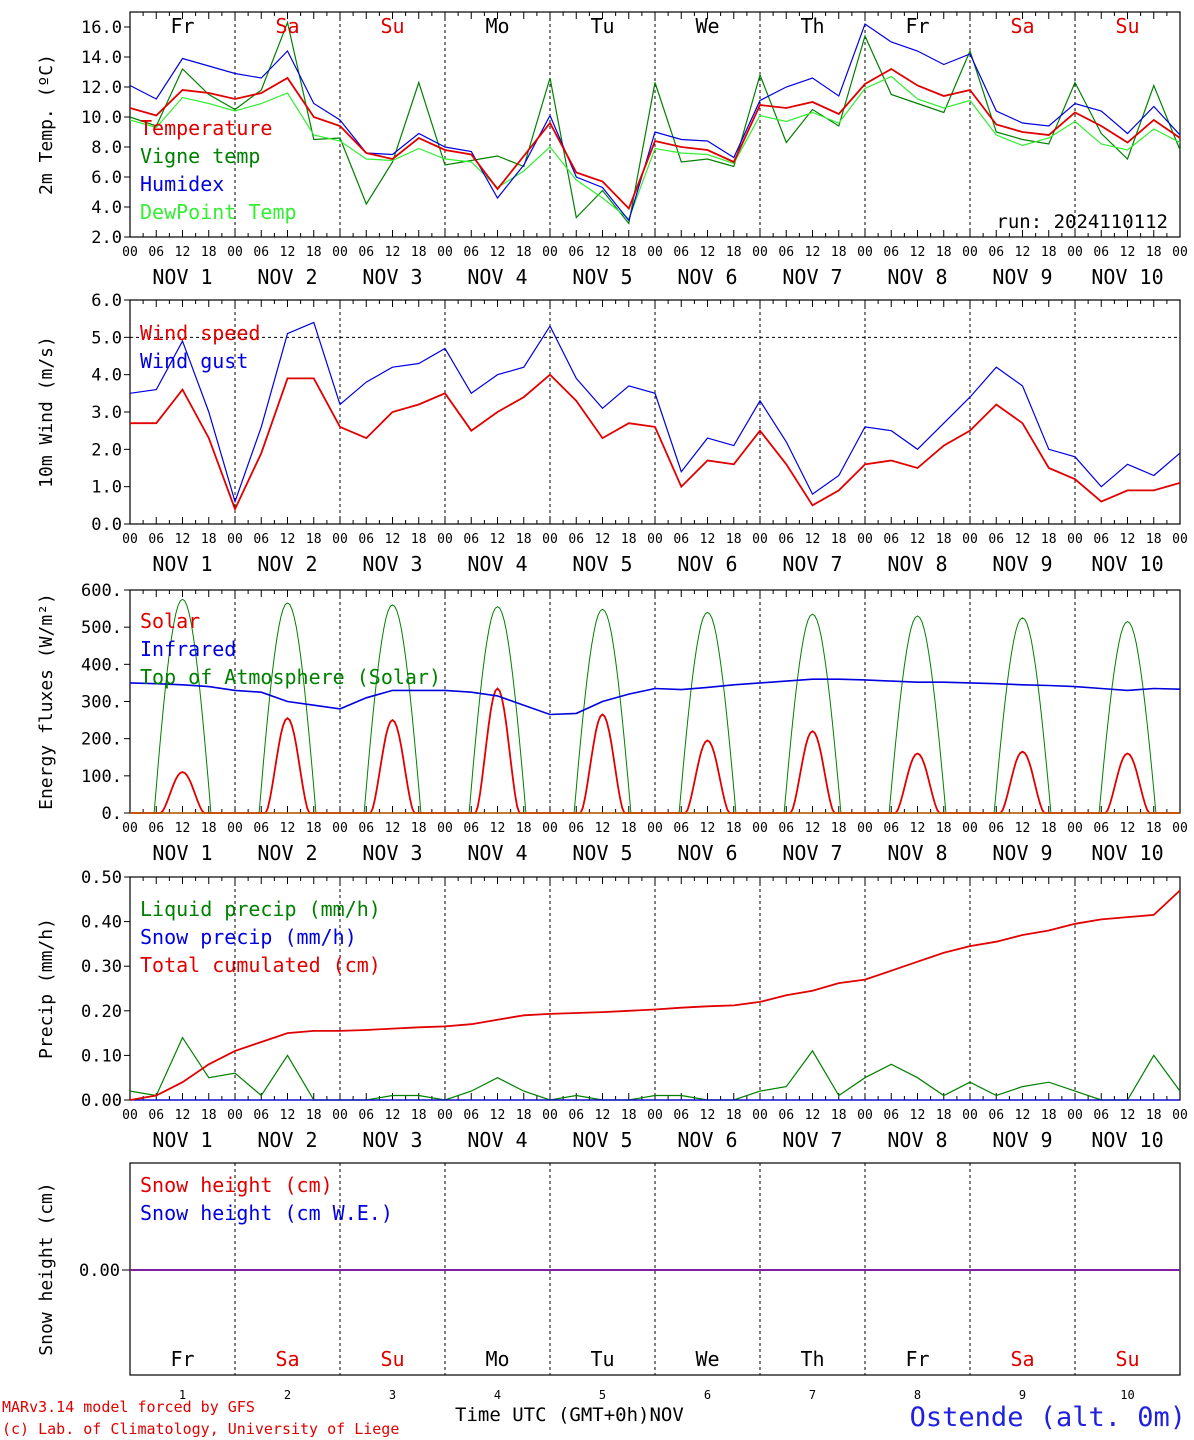 The image size is (1194, 1440). What do you see at coordinates (290, 677) in the screenshot?
I see `legend-entry: Top of Atmosphere (Solar)` at bounding box center [290, 677].